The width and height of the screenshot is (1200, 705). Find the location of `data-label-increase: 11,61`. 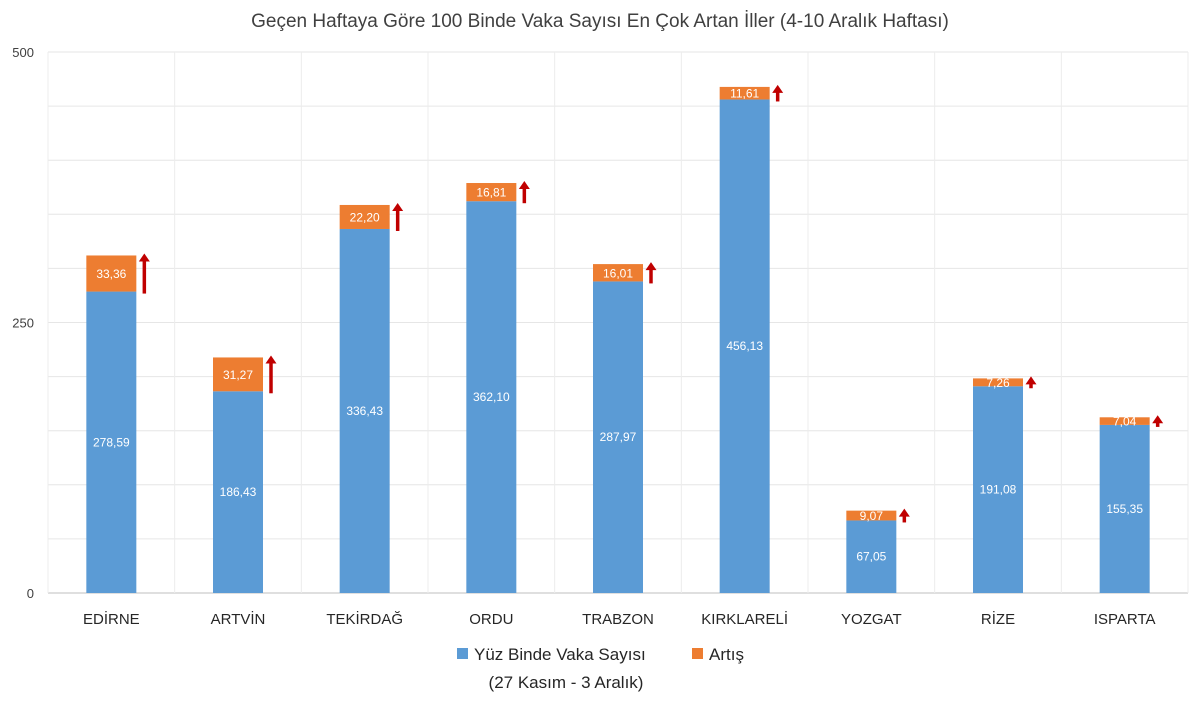

data-label-increase: 11,61 is located at coordinates (744, 94).